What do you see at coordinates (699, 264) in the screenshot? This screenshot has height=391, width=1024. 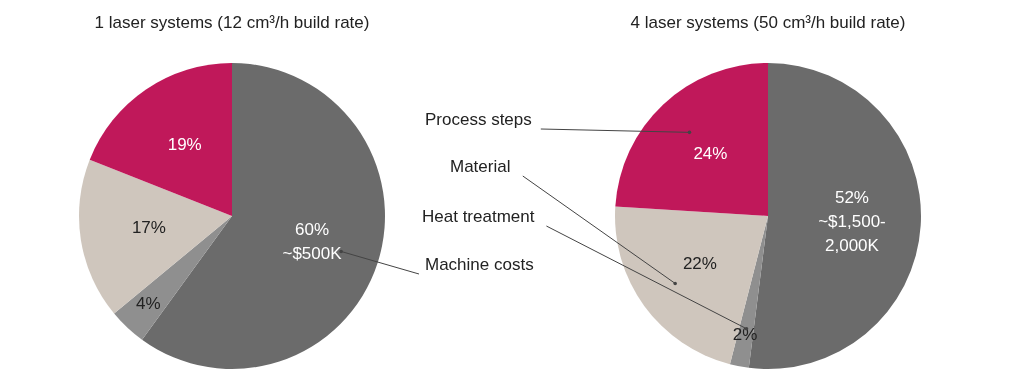 I see `data-label: 22%` at bounding box center [699, 264].